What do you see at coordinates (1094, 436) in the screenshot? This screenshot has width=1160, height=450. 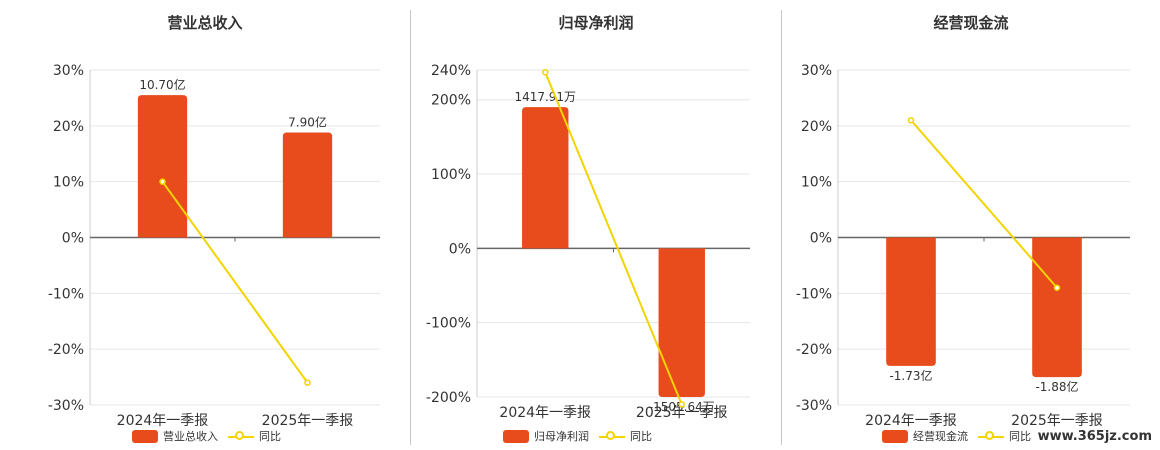 I see `watermark: www.365jz.com` at bounding box center [1094, 436].